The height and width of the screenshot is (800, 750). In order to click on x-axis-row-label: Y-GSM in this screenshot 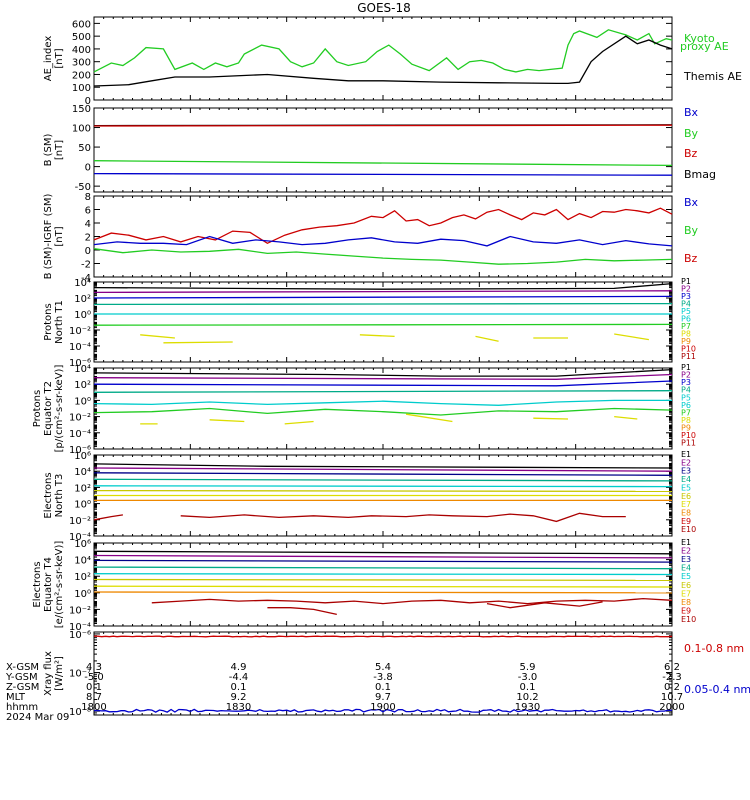, I will do `click(21, 677)`.